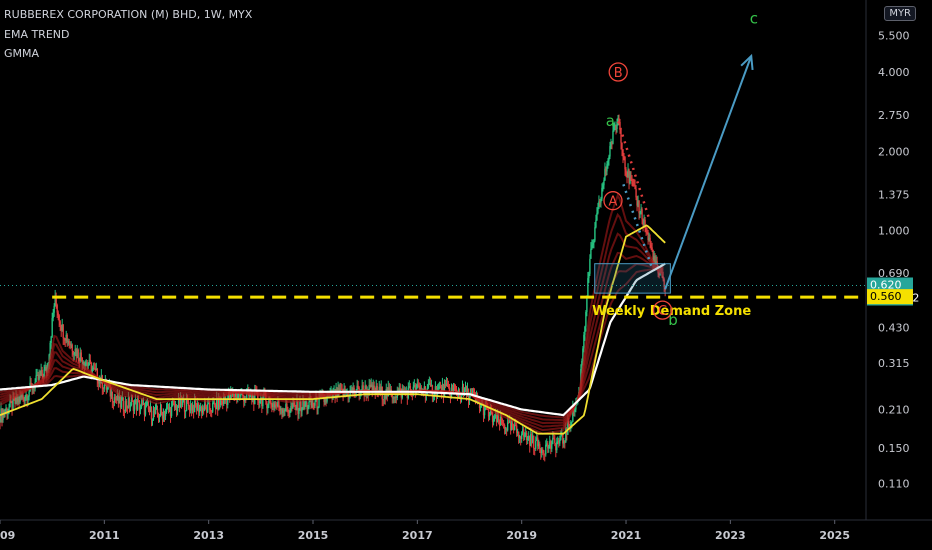 This screenshot has height=550, width=932. Describe the element at coordinates (37, 34) in the screenshot. I see `indicator-ema-trend: EMA TREND` at that location.